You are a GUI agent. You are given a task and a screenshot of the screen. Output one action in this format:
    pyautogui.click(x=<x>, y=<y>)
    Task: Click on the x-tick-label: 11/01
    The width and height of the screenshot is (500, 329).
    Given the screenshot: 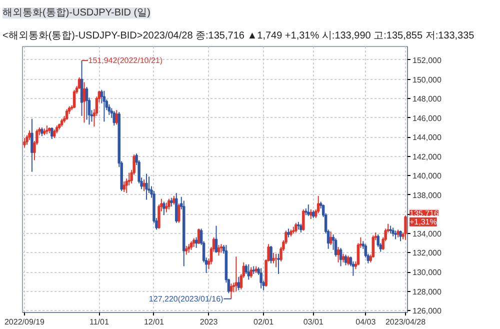 What is the action you would take?
    pyautogui.click(x=99, y=322)
    